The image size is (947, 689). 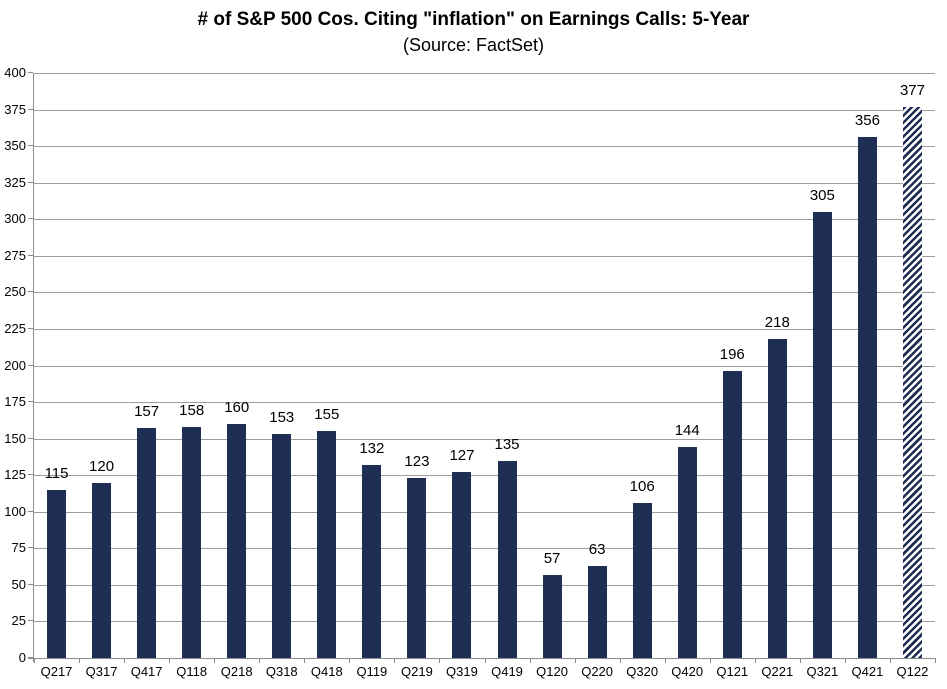 I want to click on bar-value-label: 57, so click(x=552, y=558).